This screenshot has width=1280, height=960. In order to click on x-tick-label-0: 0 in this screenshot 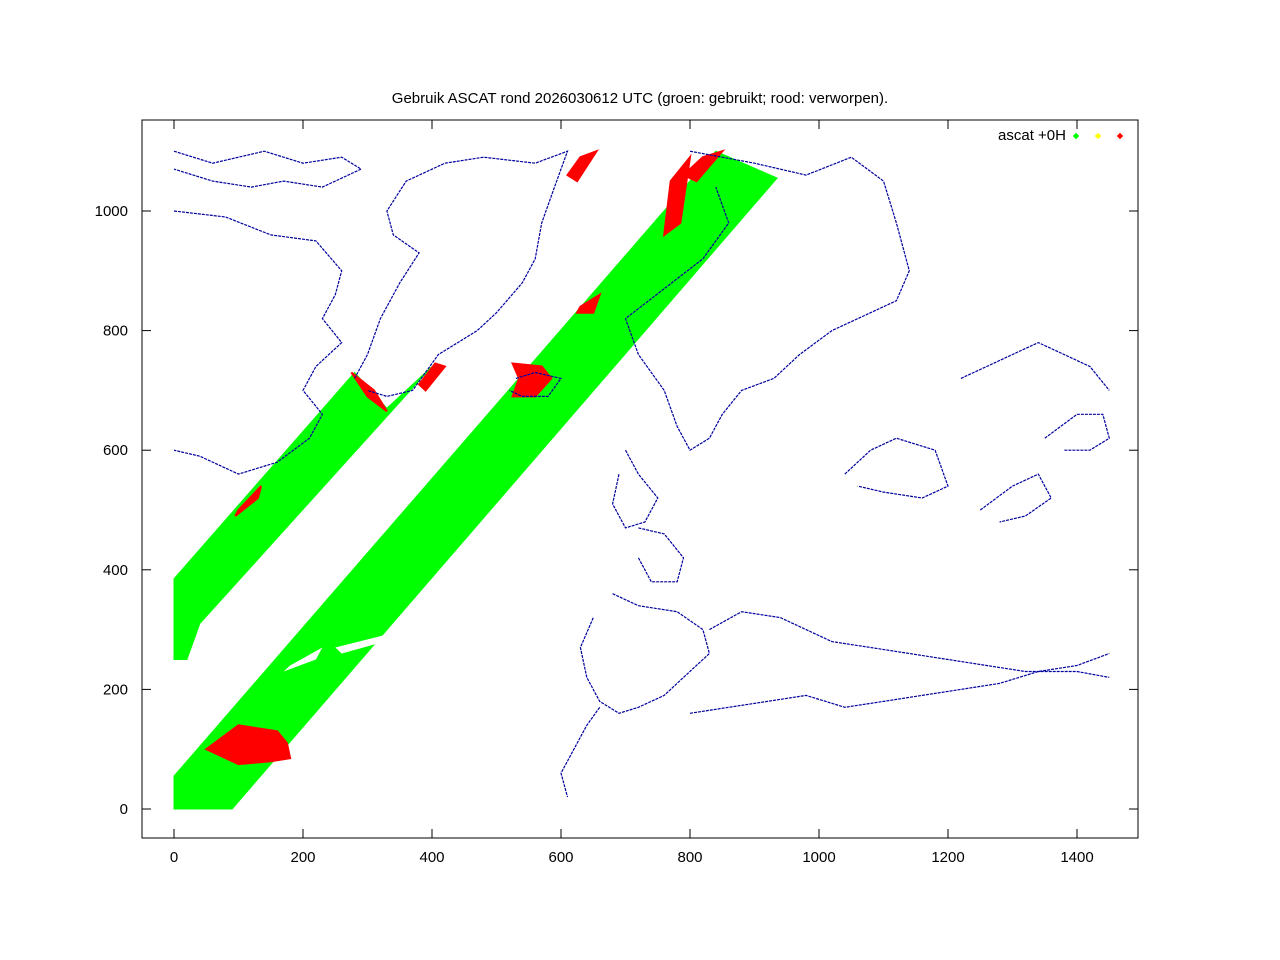, I will do `click(174, 857)`.